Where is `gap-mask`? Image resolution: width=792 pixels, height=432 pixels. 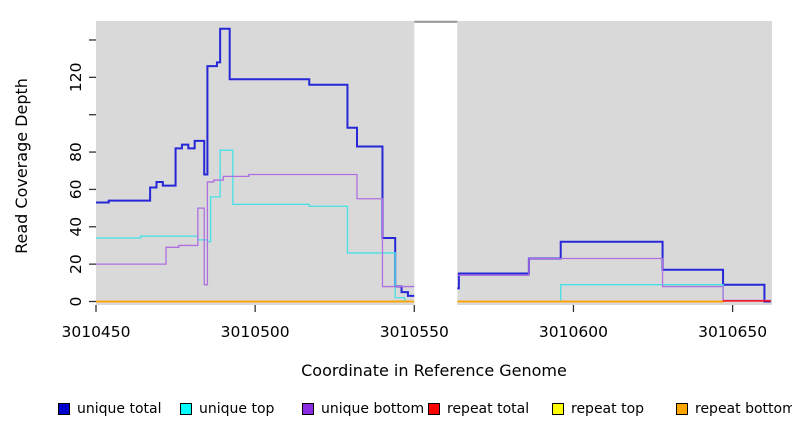 gap-mask is located at coordinates (436, 162).